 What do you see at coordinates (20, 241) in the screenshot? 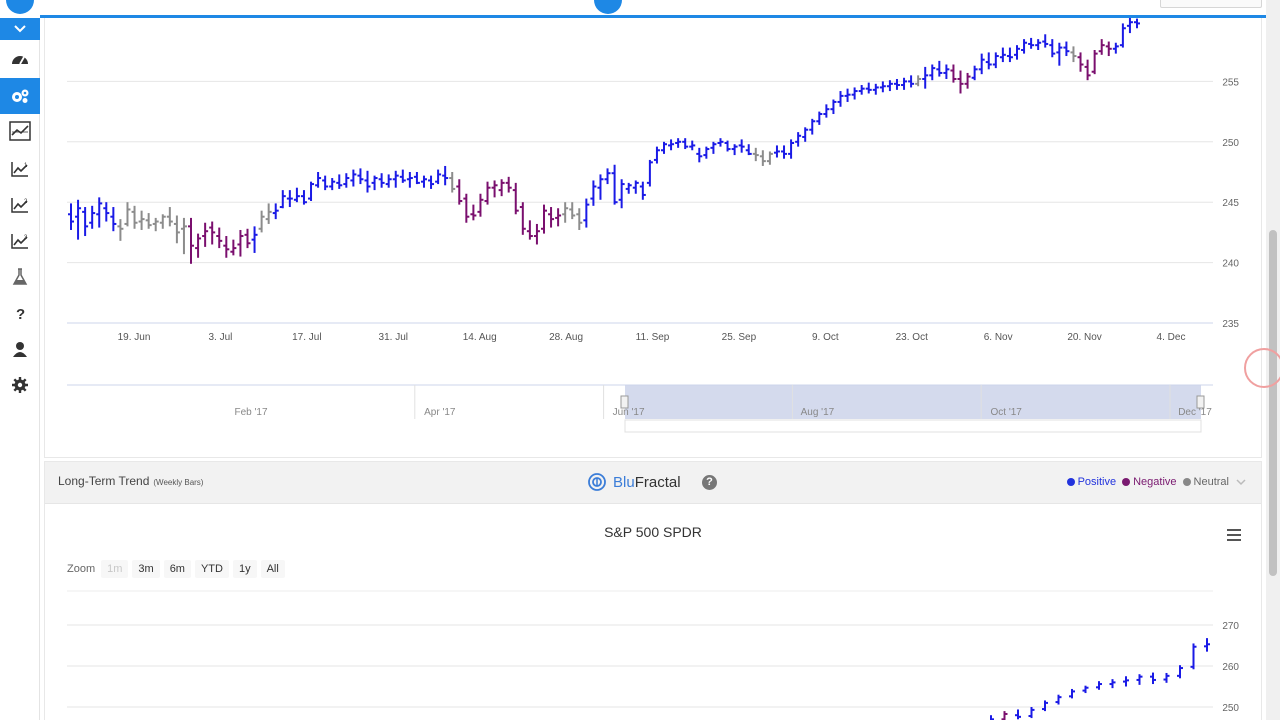
I see `trend-3-icon: 3` at bounding box center [20, 241].